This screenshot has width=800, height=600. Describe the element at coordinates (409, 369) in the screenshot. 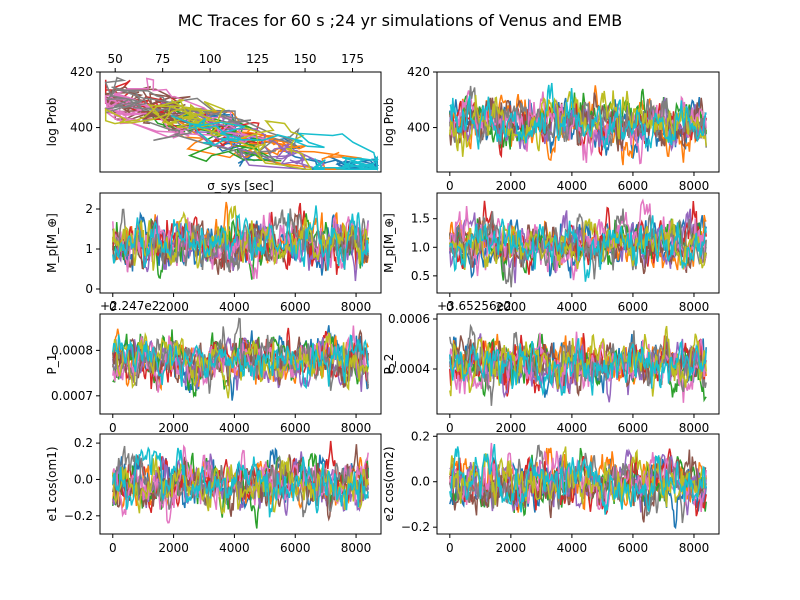

I see `y-tick-label: 0.0004` at that location.